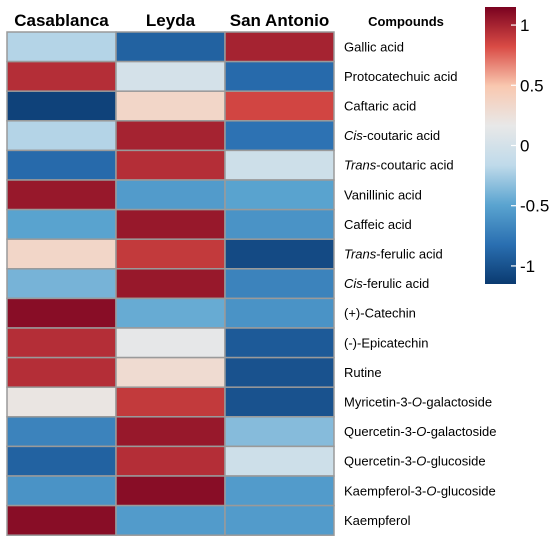  Describe the element at coordinates (400, 76) in the screenshot. I see `row-label: Protocatechuic acid` at that location.